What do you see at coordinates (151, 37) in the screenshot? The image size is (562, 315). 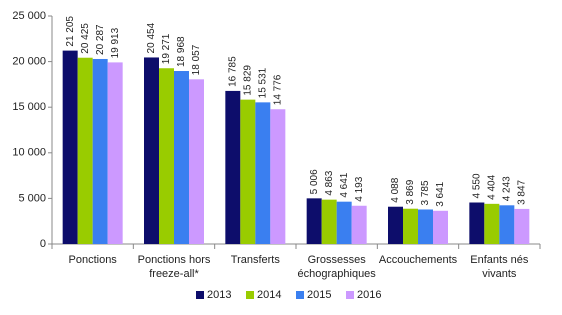 I see `value-label: 20 454` at bounding box center [151, 37].